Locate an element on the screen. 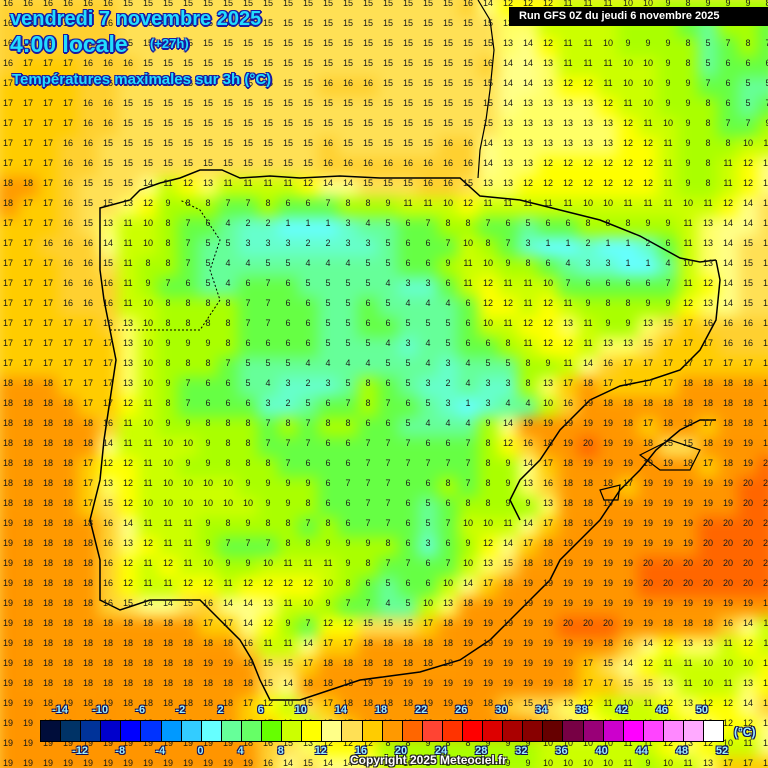 The image size is (768, 768). legend-tick-label: 8 is located at coordinates (280, 751).